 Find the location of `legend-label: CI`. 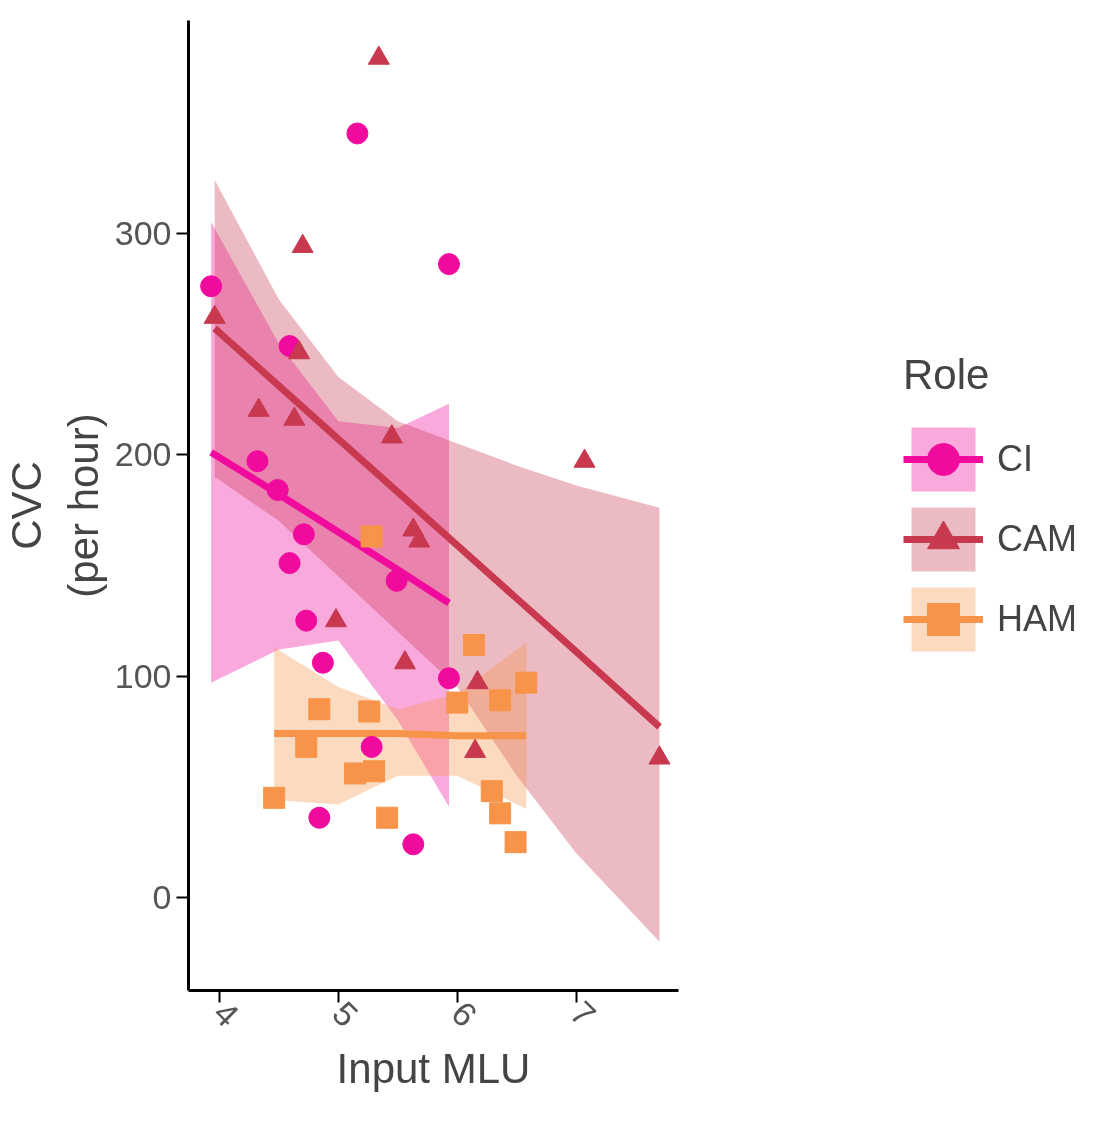

legend-label: CI is located at coordinates (1015, 459).